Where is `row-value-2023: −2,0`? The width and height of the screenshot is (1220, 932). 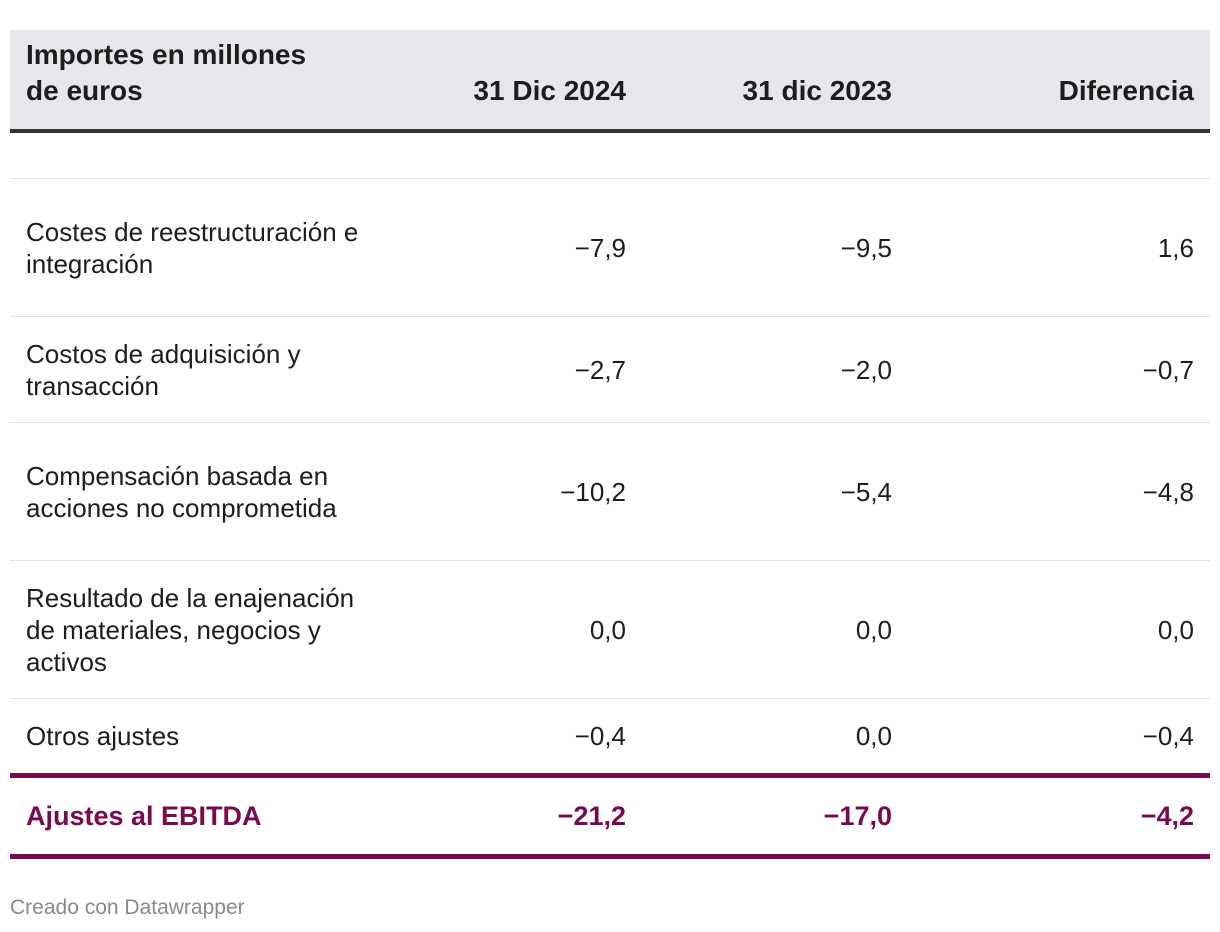
row-value-2023: −2,0 is located at coordinates (866, 369).